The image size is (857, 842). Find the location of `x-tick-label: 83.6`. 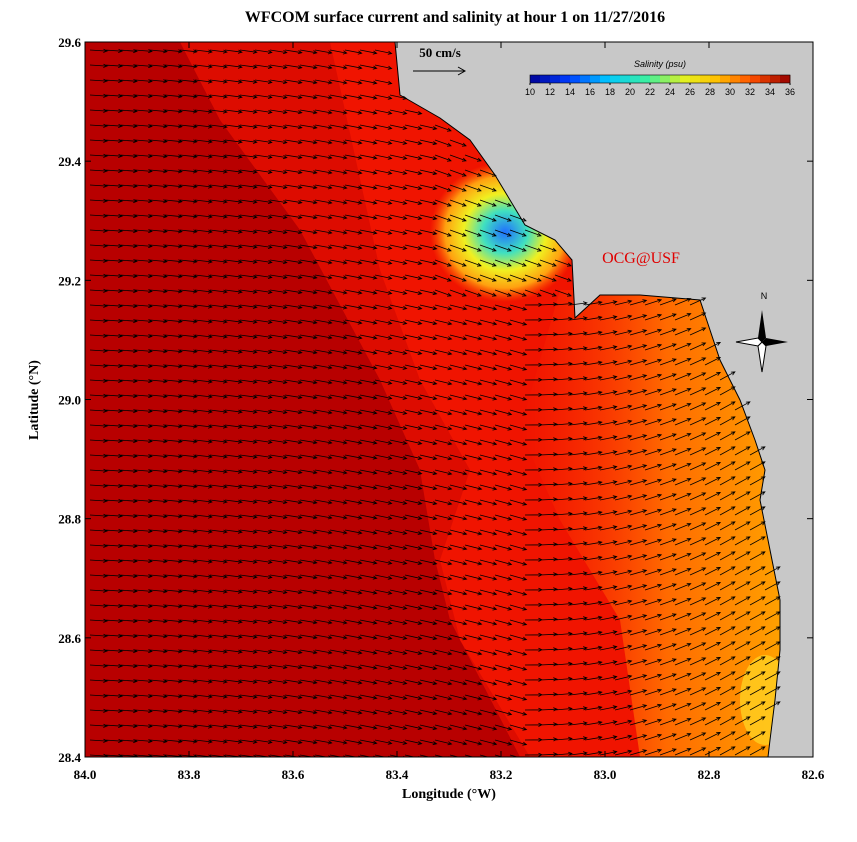

x-tick-label: 83.6 is located at coordinates (293, 774).